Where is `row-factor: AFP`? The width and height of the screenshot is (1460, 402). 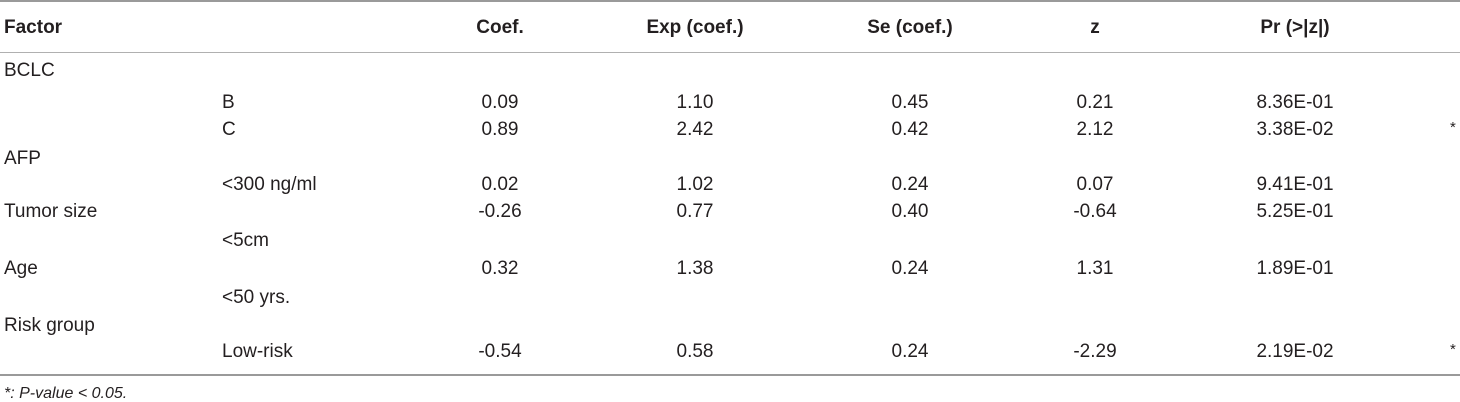
row-factor: AFP is located at coordinates (22, 158).